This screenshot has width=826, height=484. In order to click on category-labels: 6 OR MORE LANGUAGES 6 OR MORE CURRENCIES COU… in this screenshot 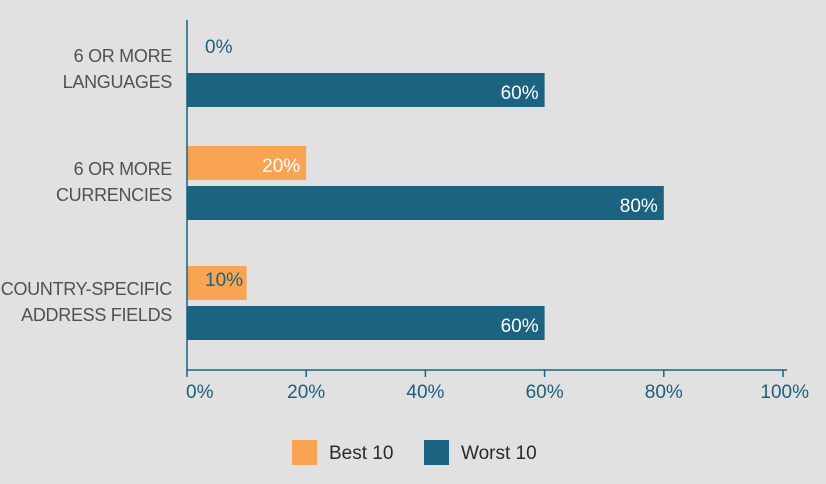, I will do `click(87, 185)`.